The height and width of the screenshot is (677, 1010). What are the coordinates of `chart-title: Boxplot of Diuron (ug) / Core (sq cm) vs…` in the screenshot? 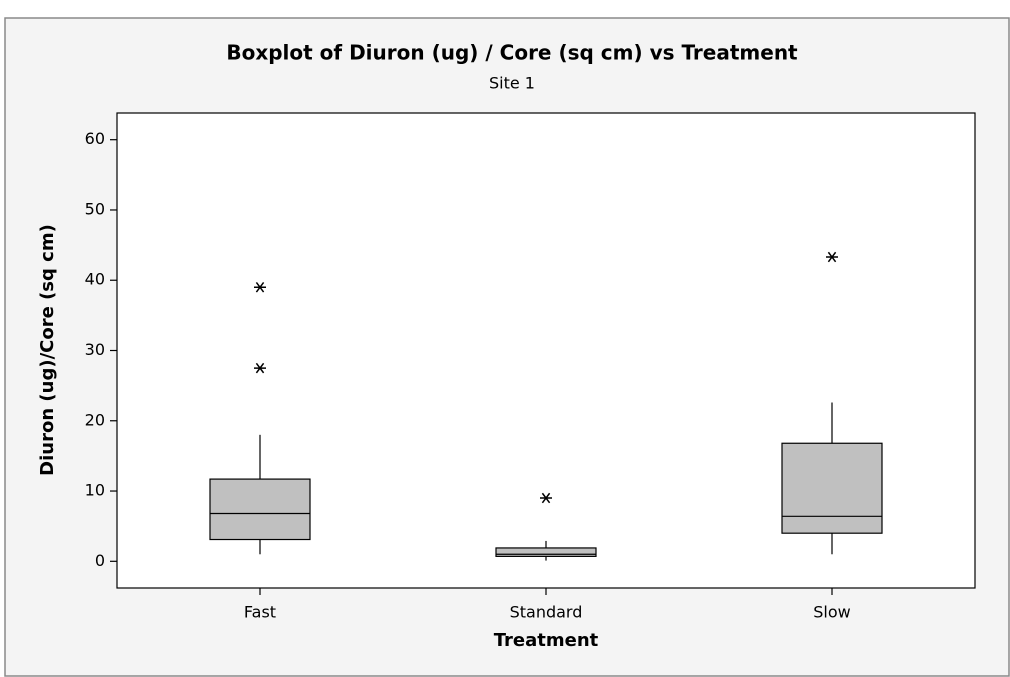 It's located at (512, 53).